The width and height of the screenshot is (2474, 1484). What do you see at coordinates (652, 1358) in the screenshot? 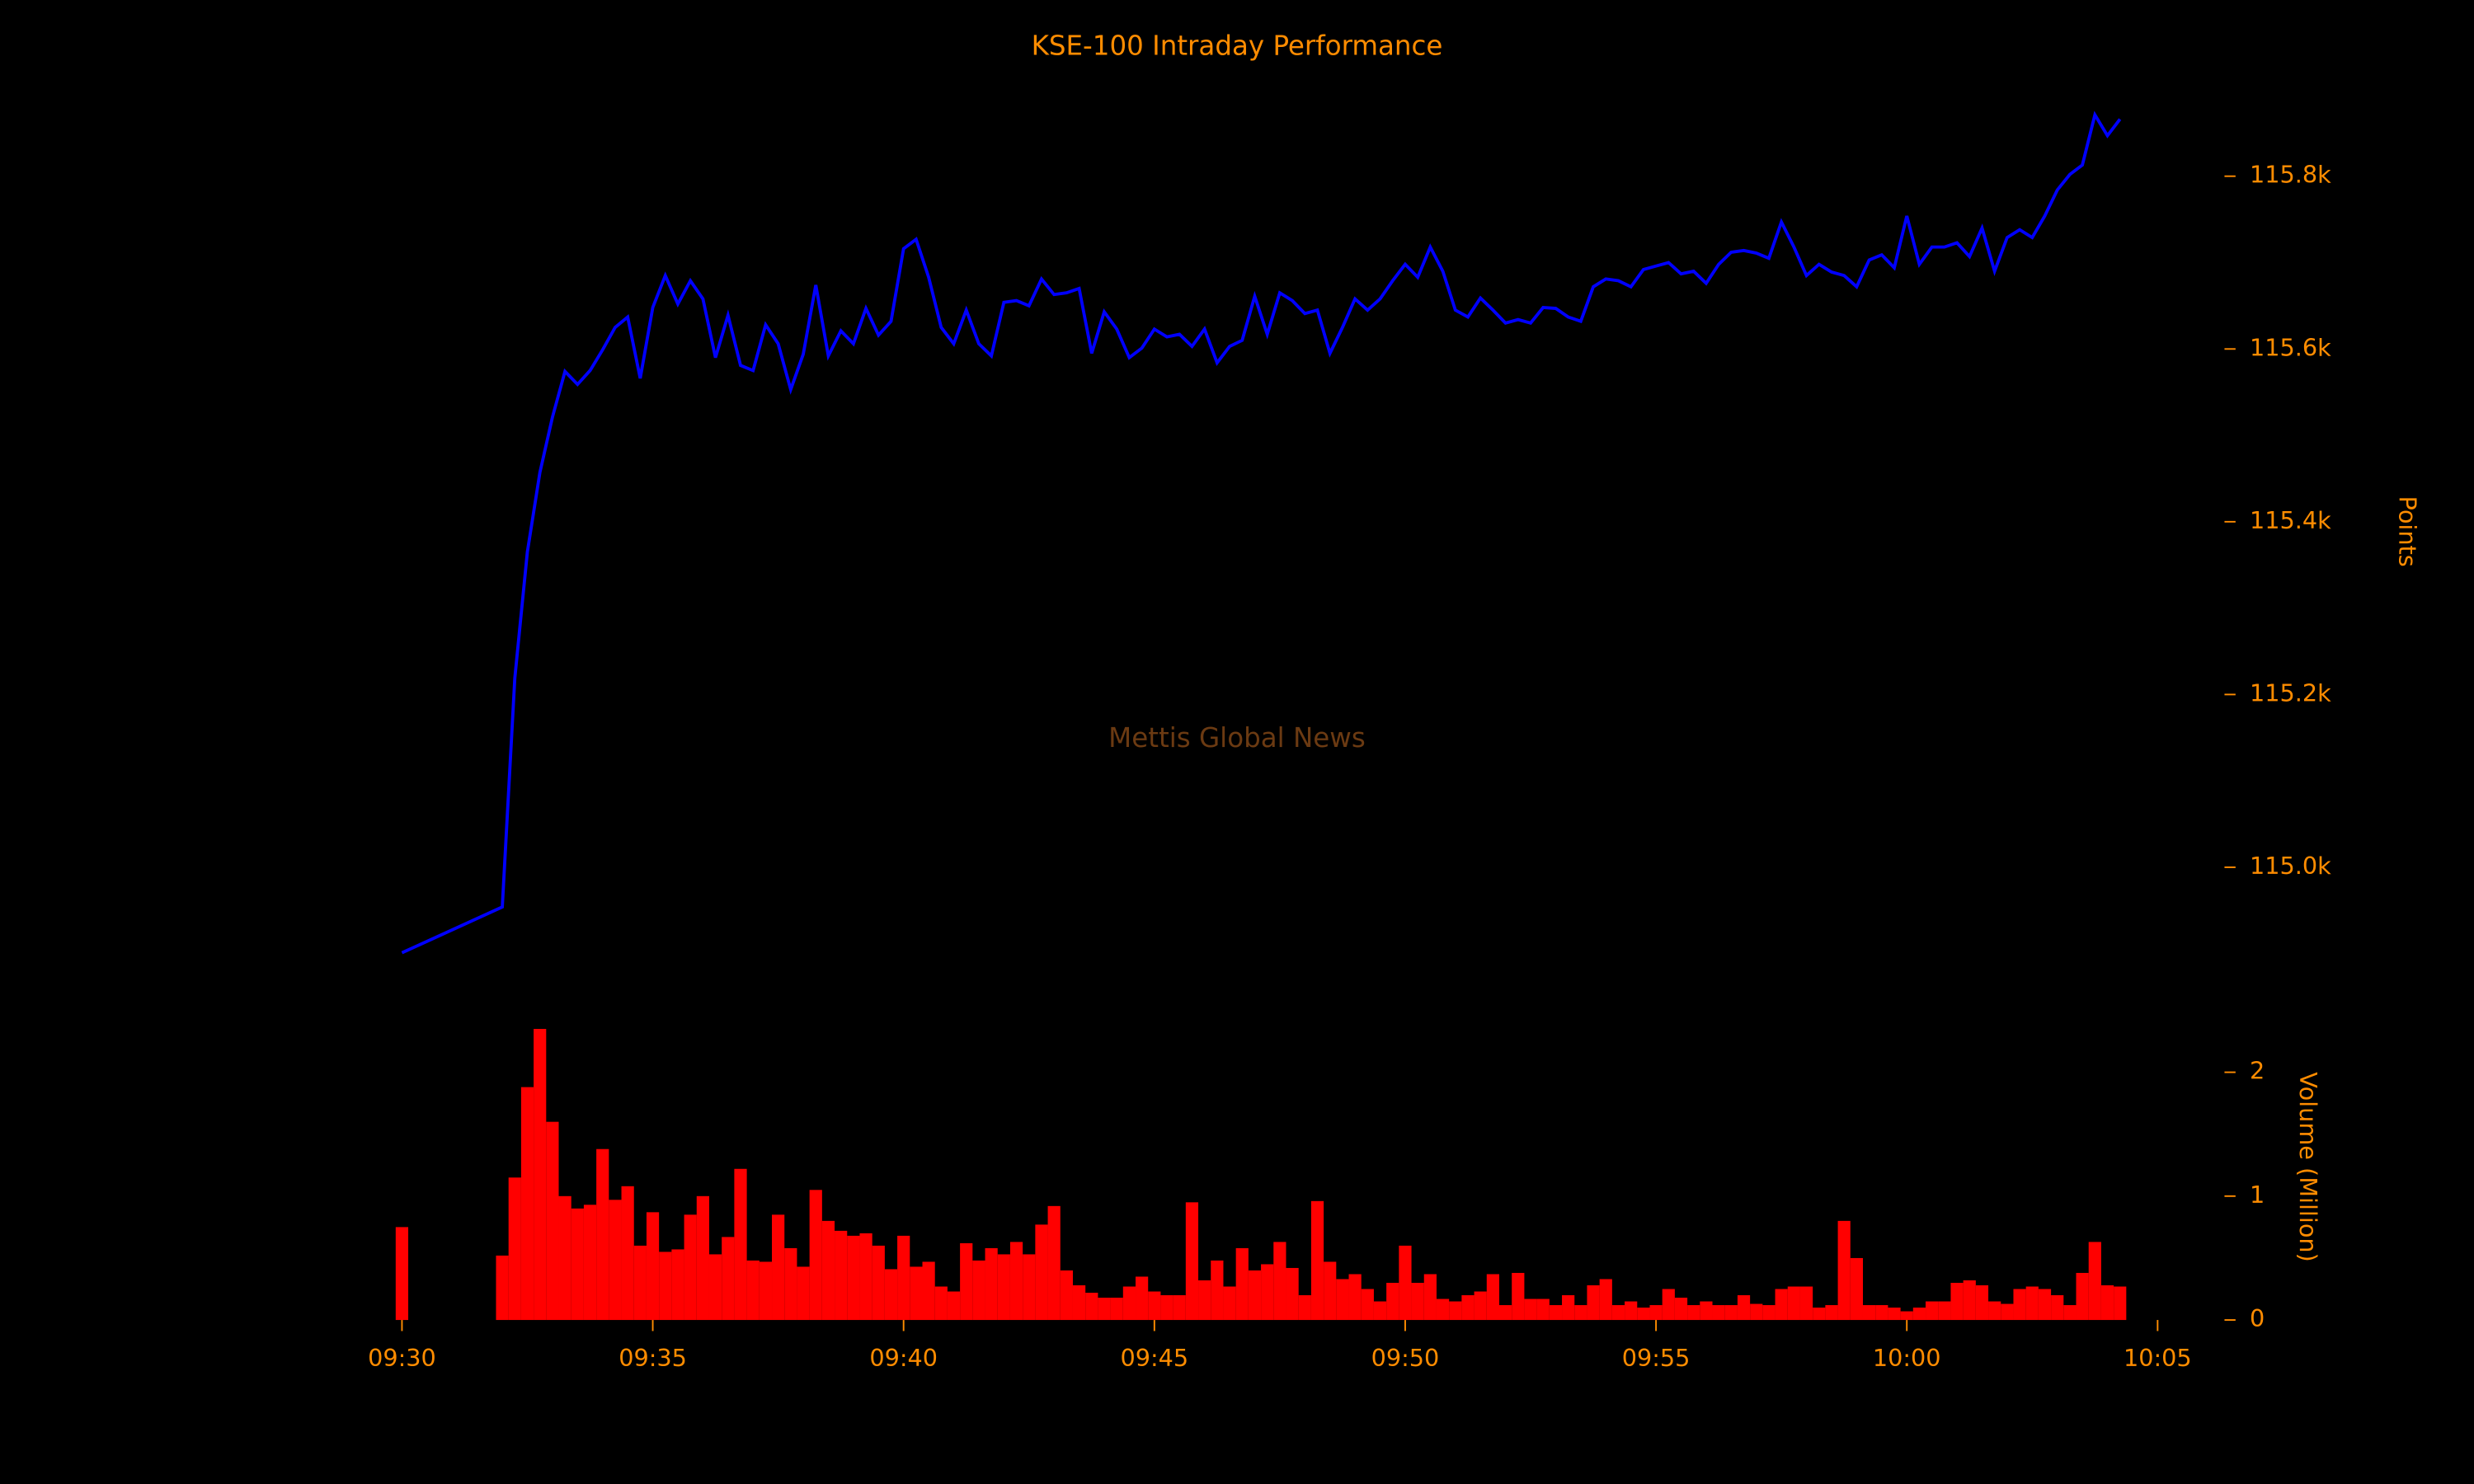
I see `x-tick-label: 09:35` at bounding box center [652, 1358].